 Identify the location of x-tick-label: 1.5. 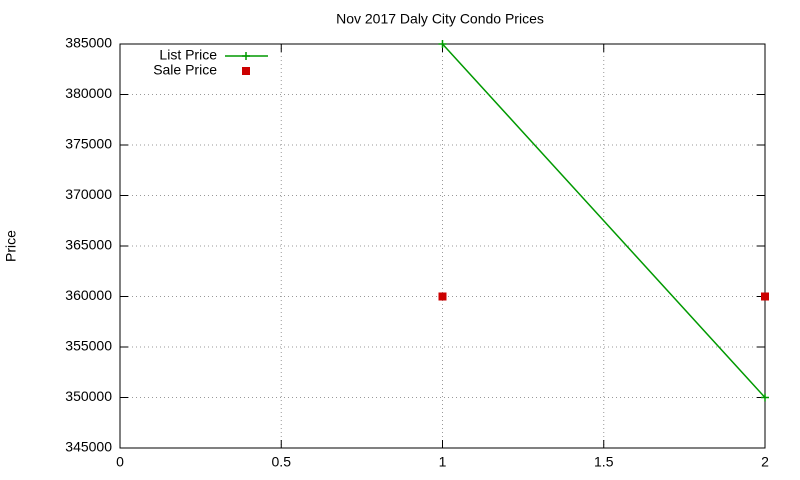
(604, 462).